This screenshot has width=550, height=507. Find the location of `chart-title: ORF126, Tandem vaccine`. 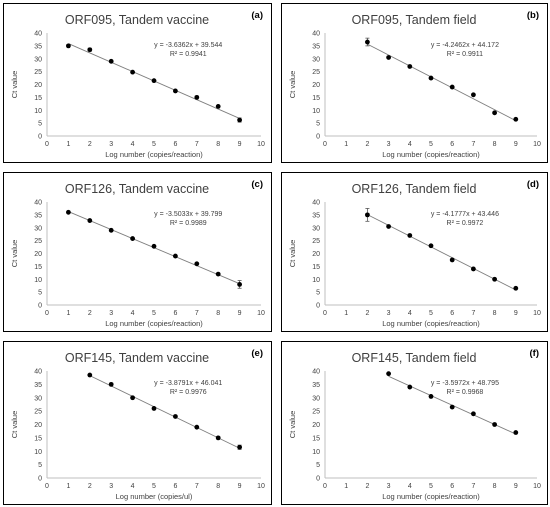

chart-title: ORF126, Tandem vaccine is located at coordinates (137, 189).